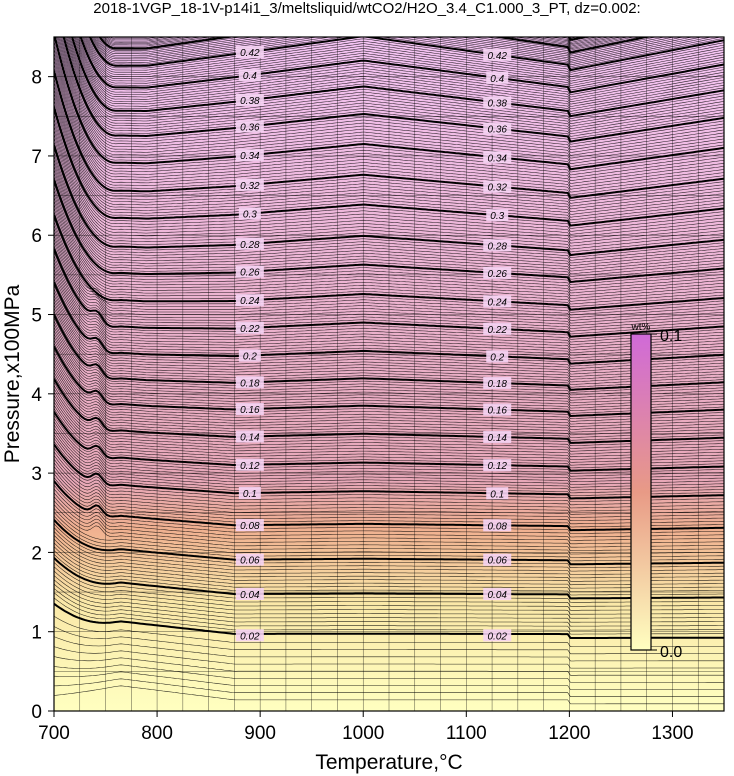  I want to click on contour-label: 0.16, so click(497, 411).